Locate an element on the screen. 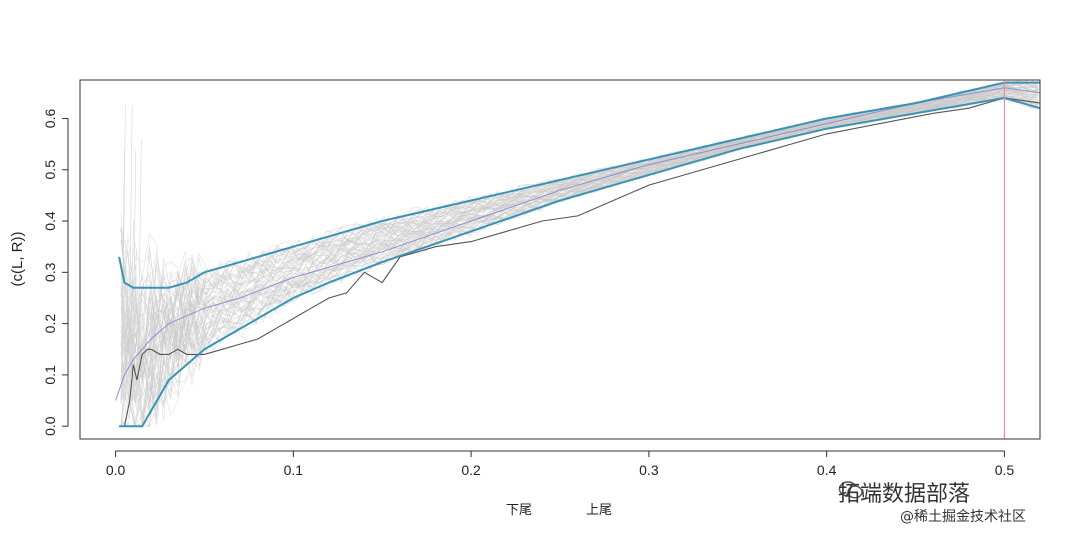 Image resolution: width=1080 pixels, height=540 pixels. wechat-icon is located at coordinates (850, 490).